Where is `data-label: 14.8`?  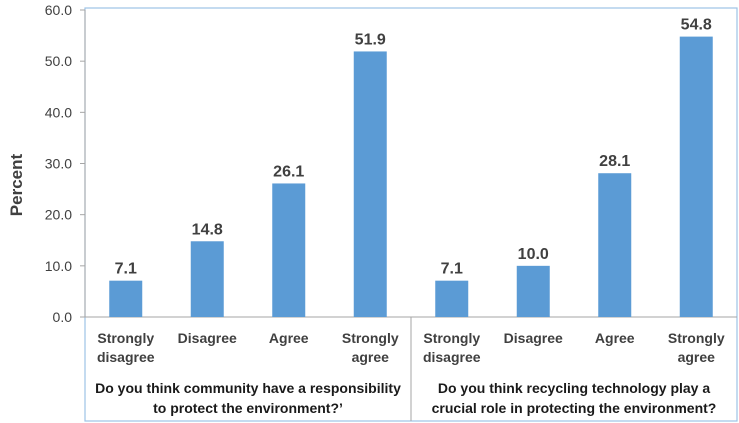
data-label: 14.8 is located at coordinates (207, 229).